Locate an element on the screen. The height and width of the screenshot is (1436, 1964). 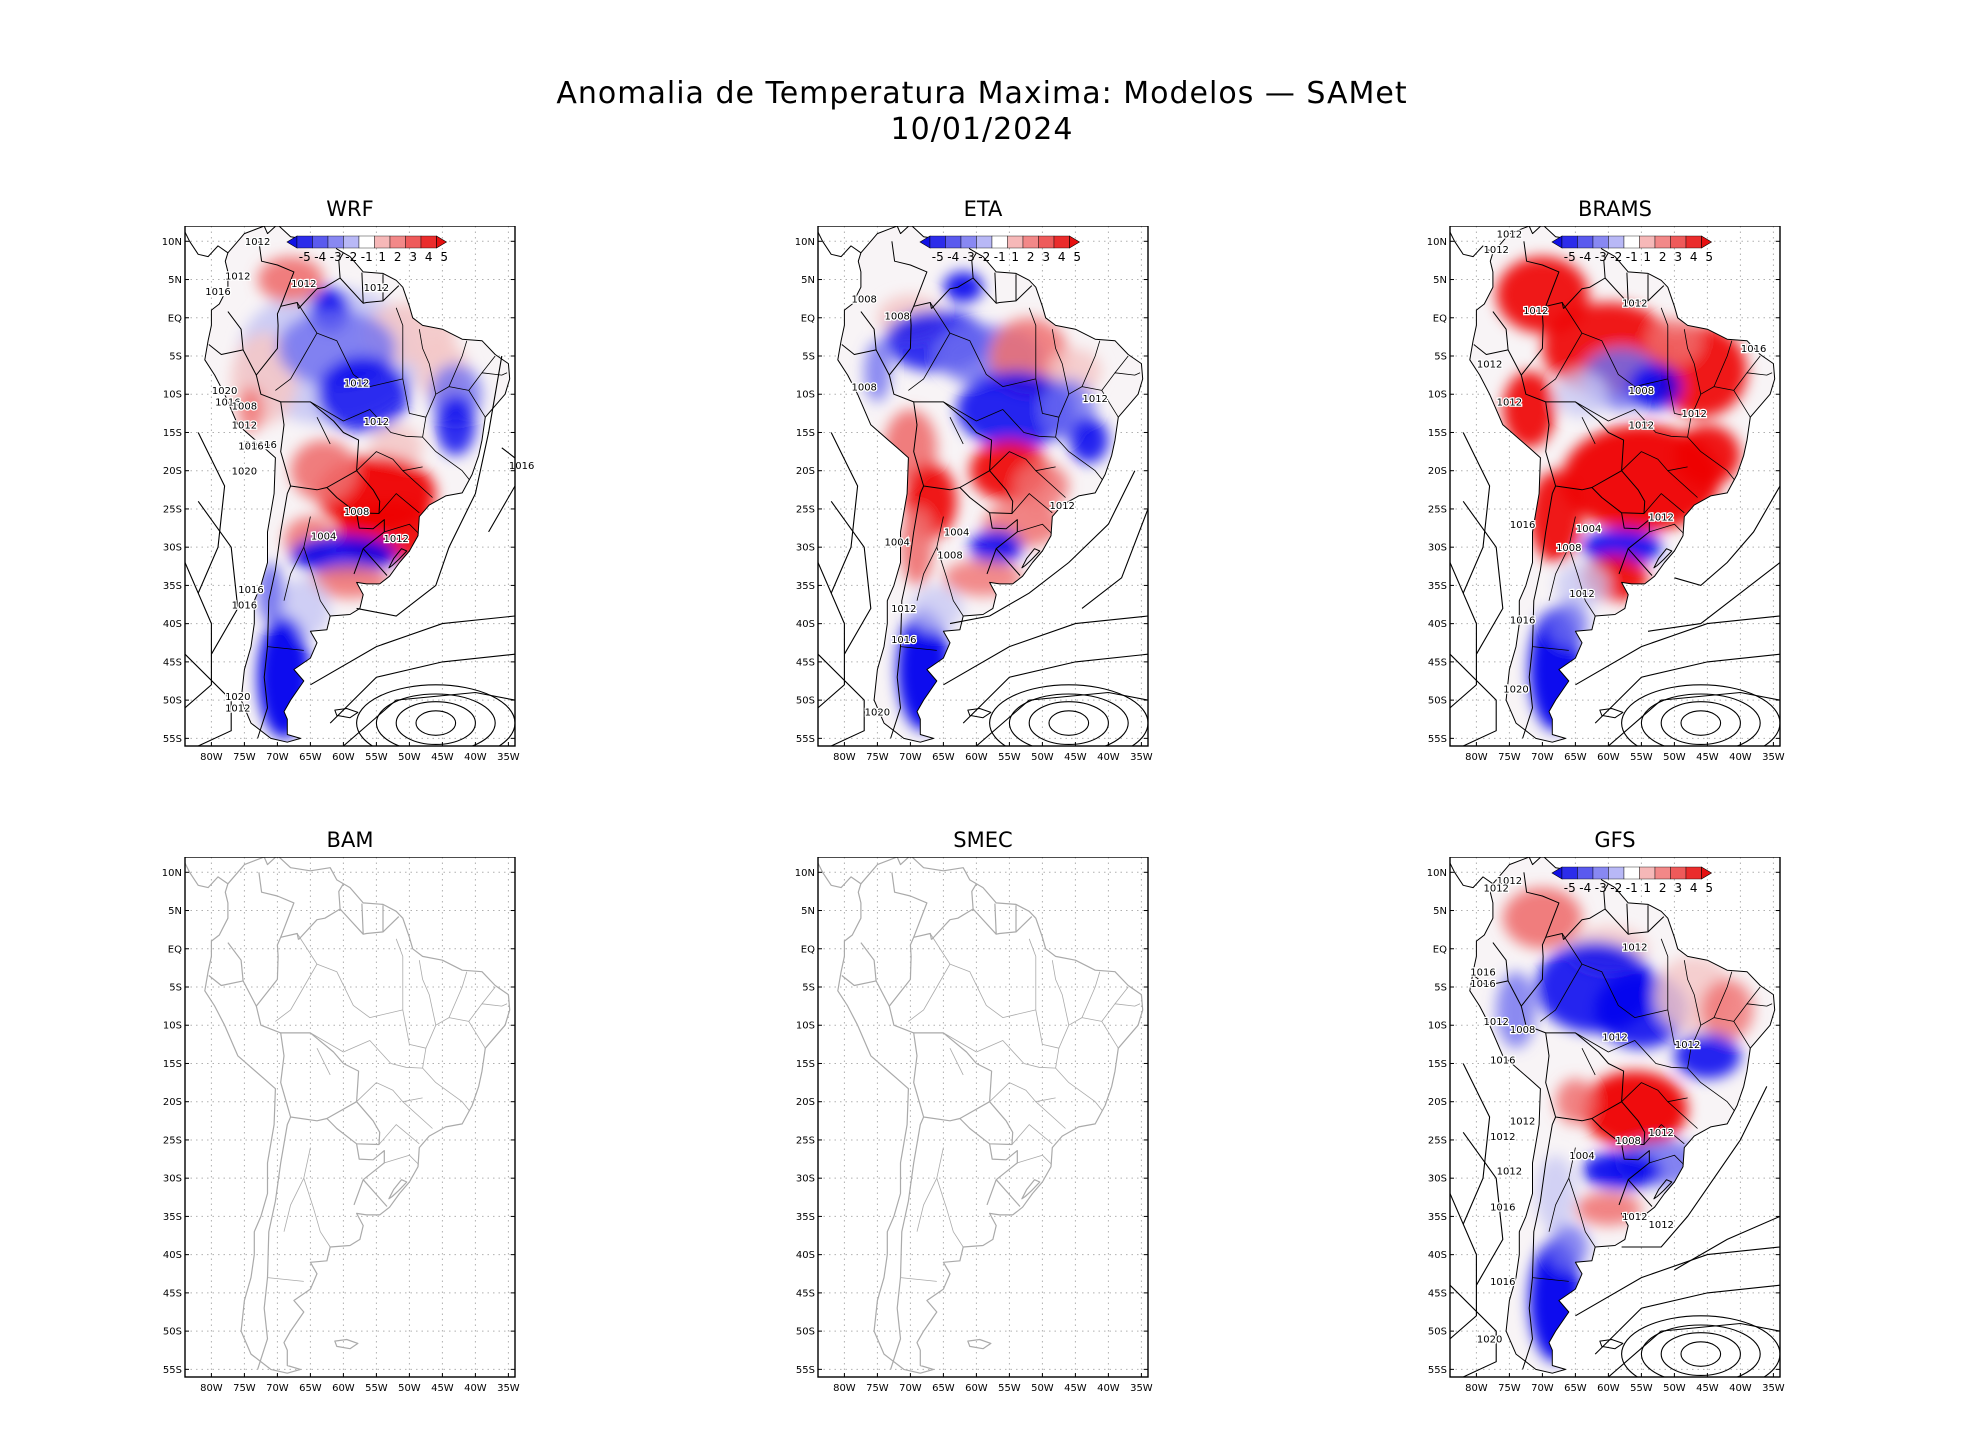
lon-label: 60W is located at coordinates (343, 1388).